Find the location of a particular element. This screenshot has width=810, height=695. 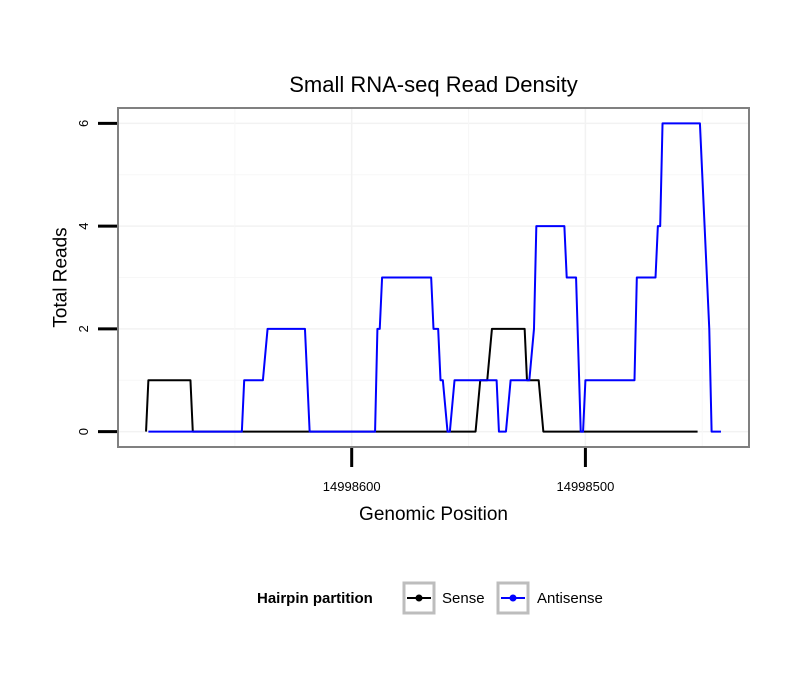

x-tick-label: 14998500 is located at coordinates (585, 486).